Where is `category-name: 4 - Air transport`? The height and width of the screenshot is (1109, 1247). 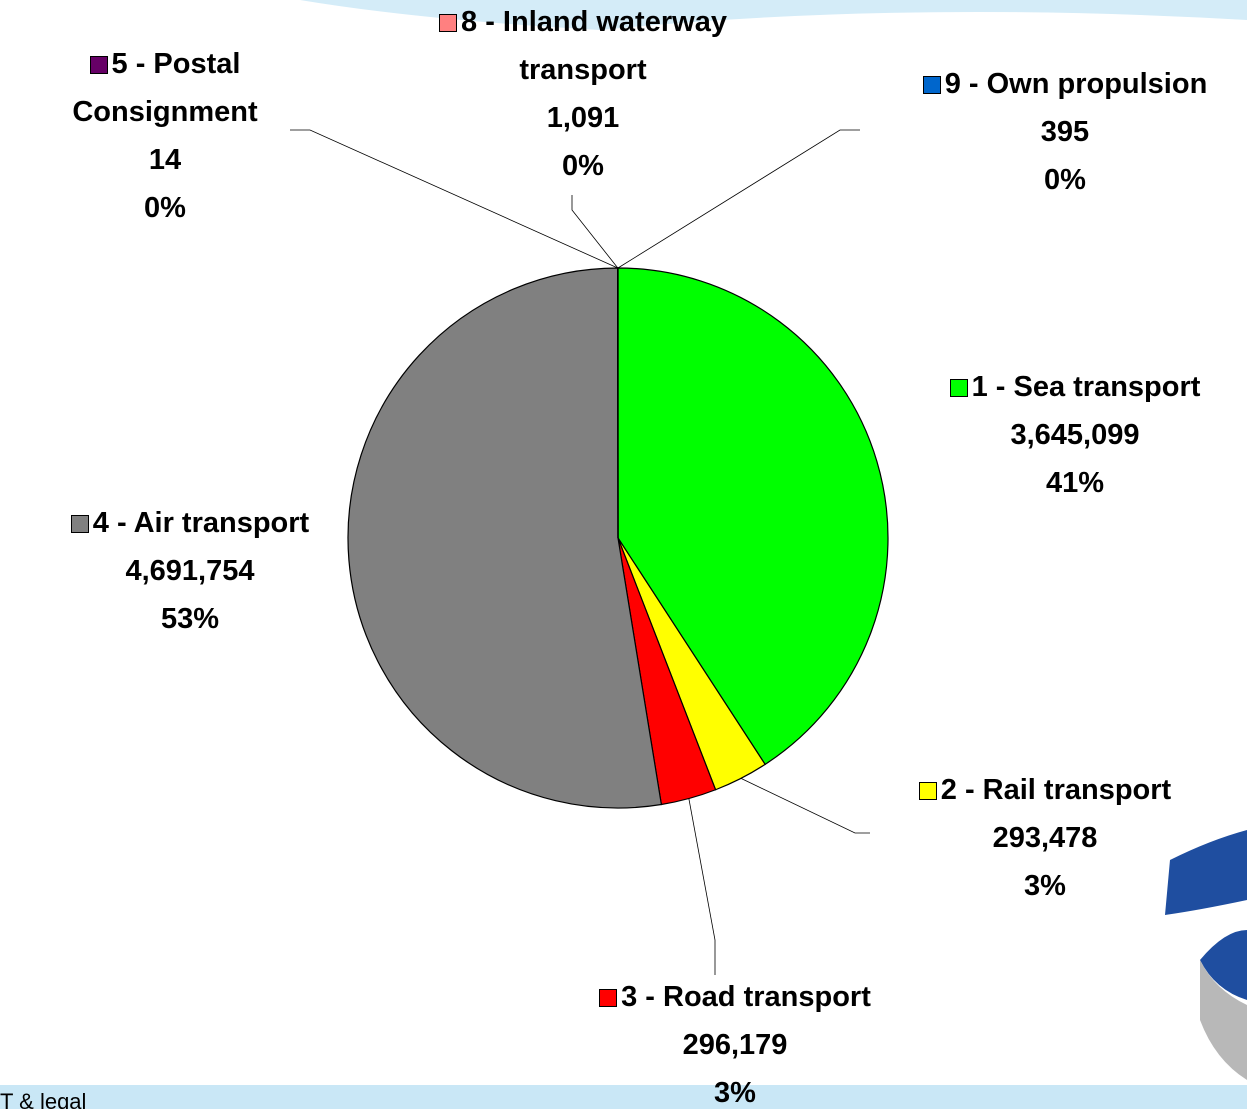 category-name: 4 - Air transport is located at coordinates (201, 523).